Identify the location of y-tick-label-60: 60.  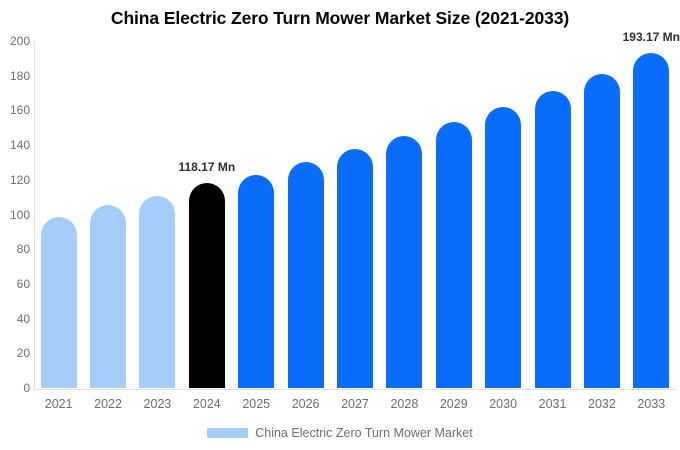
(23, 283).